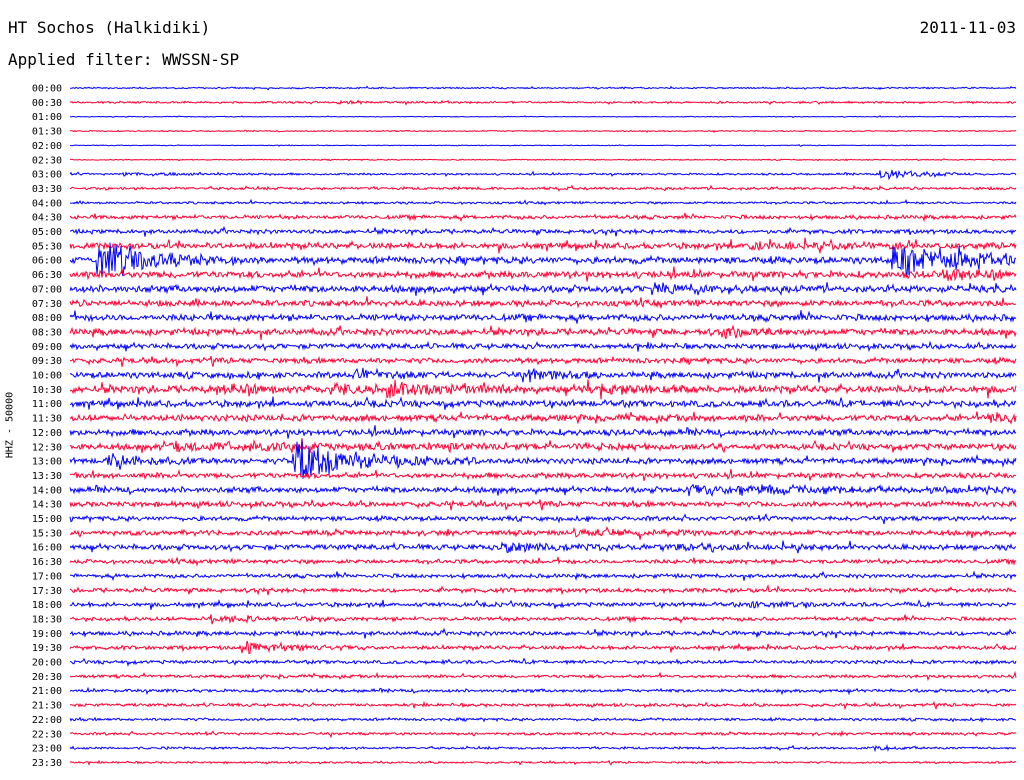 The image size is (1024, 780). What do you see at coordinates (47, 648) in the screenshot?
I see `time-tick-label: 19:30` at bounding box center [47, 648].